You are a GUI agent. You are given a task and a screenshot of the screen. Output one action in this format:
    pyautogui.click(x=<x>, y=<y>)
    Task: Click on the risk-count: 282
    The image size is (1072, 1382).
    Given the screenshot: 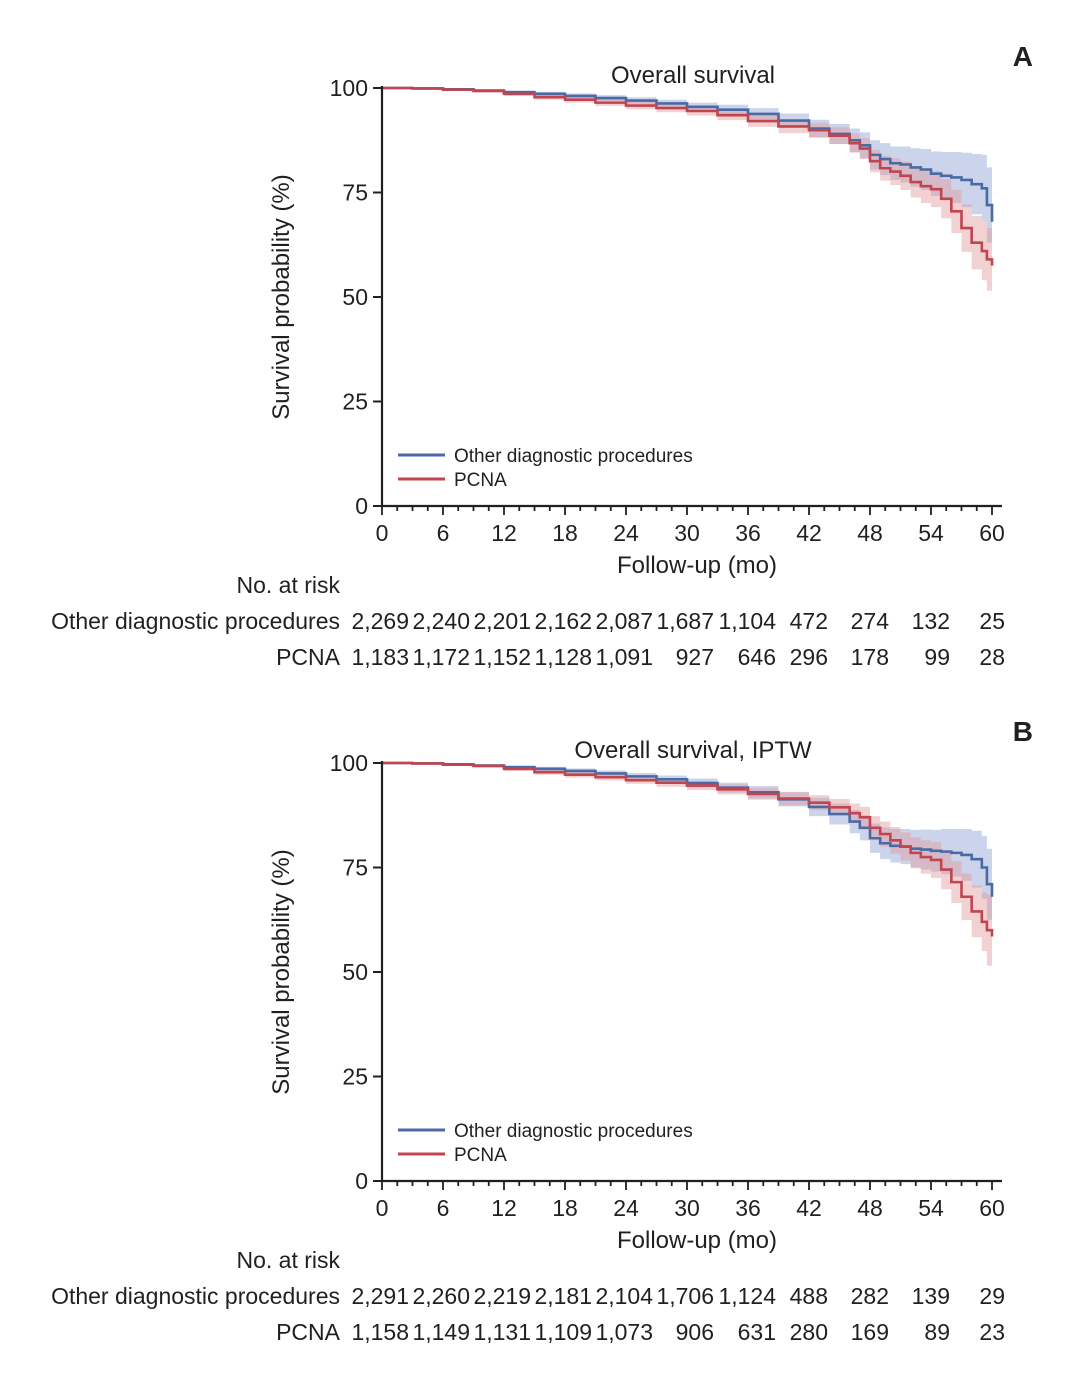 What is the action you would take?
    pyautogui.click(x=870, y=1296)
    